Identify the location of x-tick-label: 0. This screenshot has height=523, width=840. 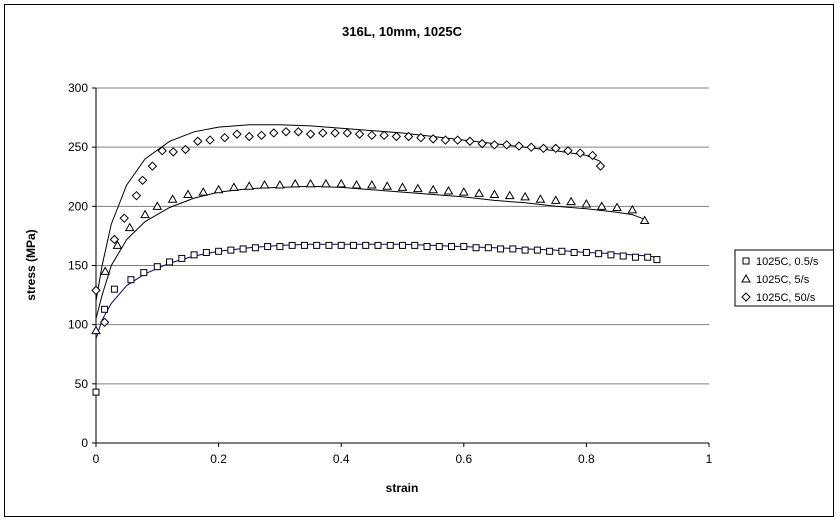
(96, 459).